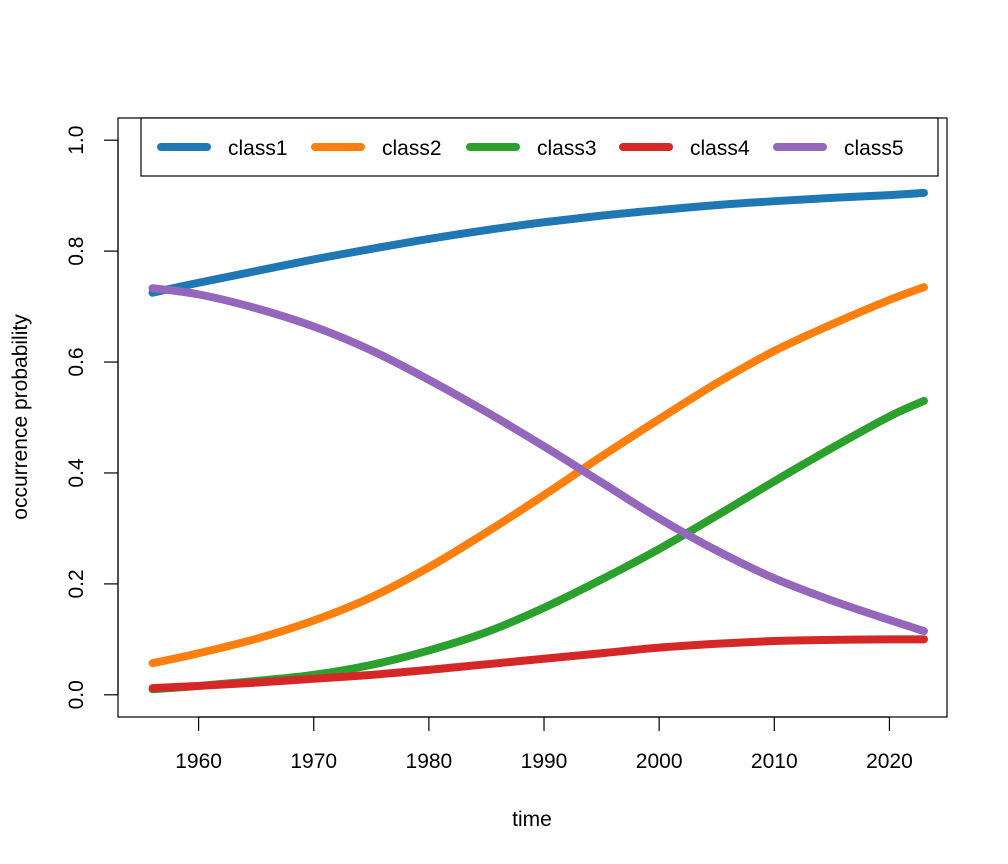 The width and height of the screenshot is (1008, 864). What do you see at coordinates (76, 140) in the screenshot?
I see `y-tick-label: 1.0` at bounding box center [76, 140].